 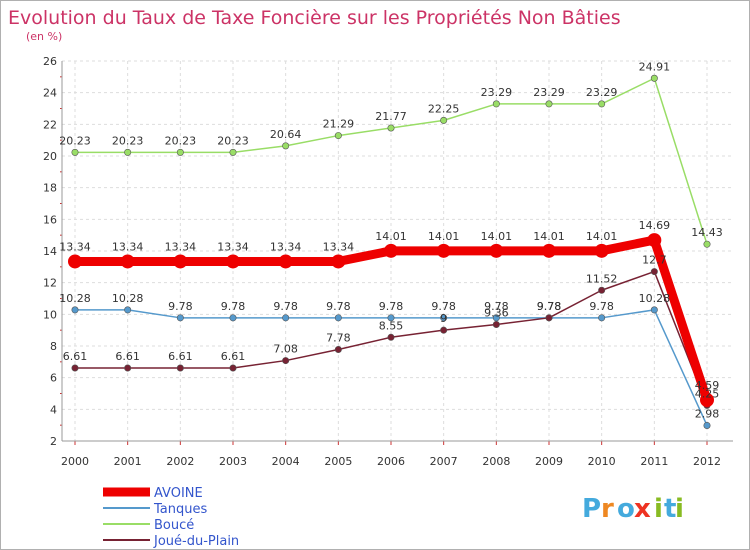 What do you see at coordinates (180, 509) in the screenshot?
I see `legend-label: Tanques` at bounding box center [180, 509].